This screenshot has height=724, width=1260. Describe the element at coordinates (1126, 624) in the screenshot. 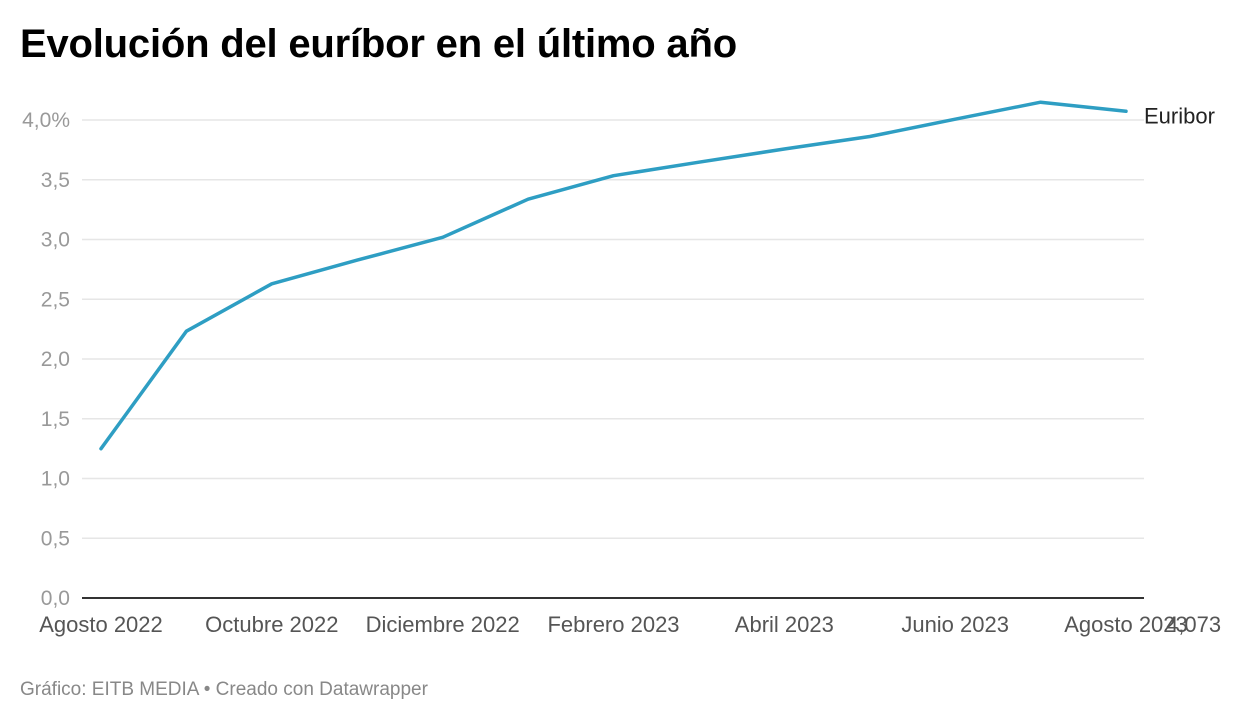

I see `x-tick-label: Agosto 2023` at that location.